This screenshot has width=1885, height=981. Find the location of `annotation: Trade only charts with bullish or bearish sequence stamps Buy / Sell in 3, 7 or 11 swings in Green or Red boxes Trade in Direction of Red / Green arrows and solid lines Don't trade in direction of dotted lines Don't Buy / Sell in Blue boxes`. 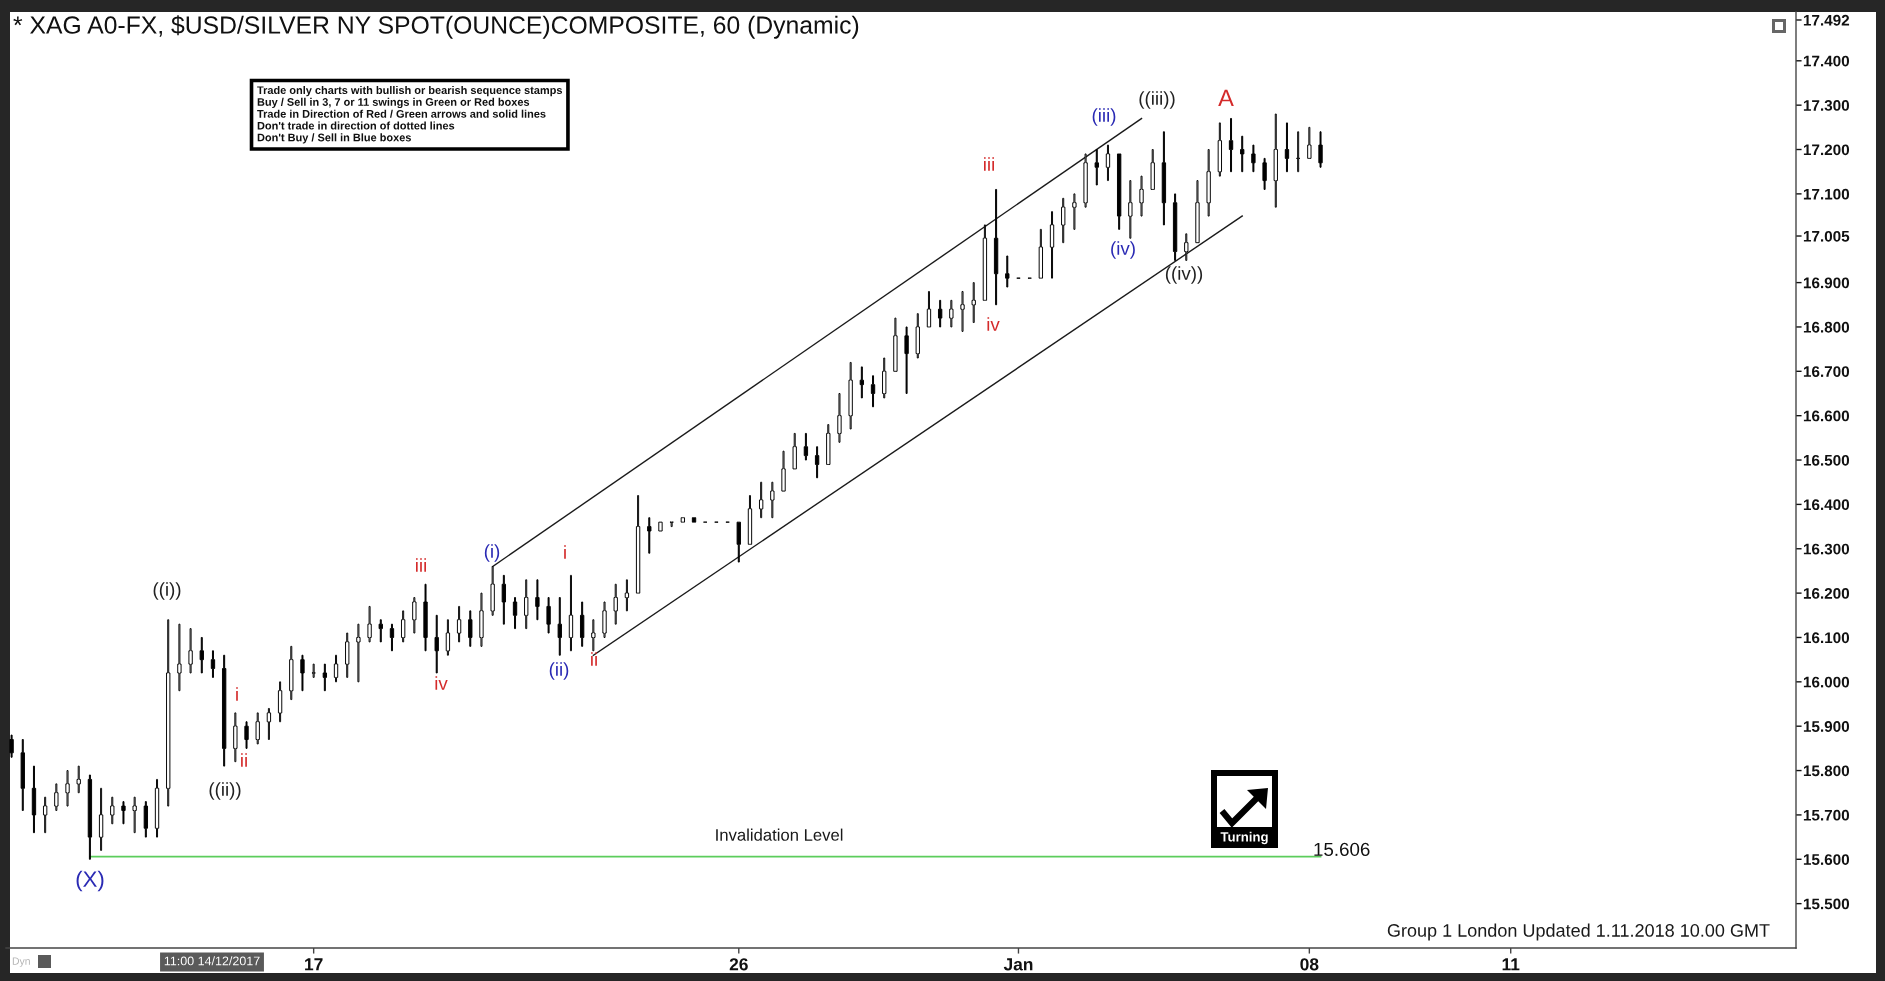

annotation: Trade only charts with bullish or bearish sequence stamps Buy / Sell in 3, 7 or 11 swings in Green or Red boxes Trade in Direction of Red / Green arrows and solid lines Don't trade in direction of dotted lines Don't Buy / Sell in Blue boxes is located at coordinates (410, 115).